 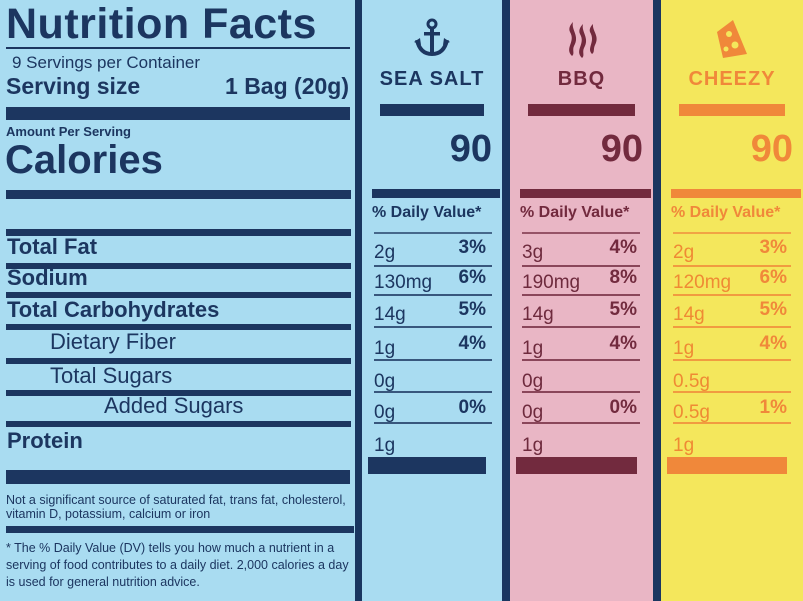 What do you see at coordinates (551, 282) in the screenshot?
I see `nutrient-amount: 190mg` at bounding box center [551, 282].